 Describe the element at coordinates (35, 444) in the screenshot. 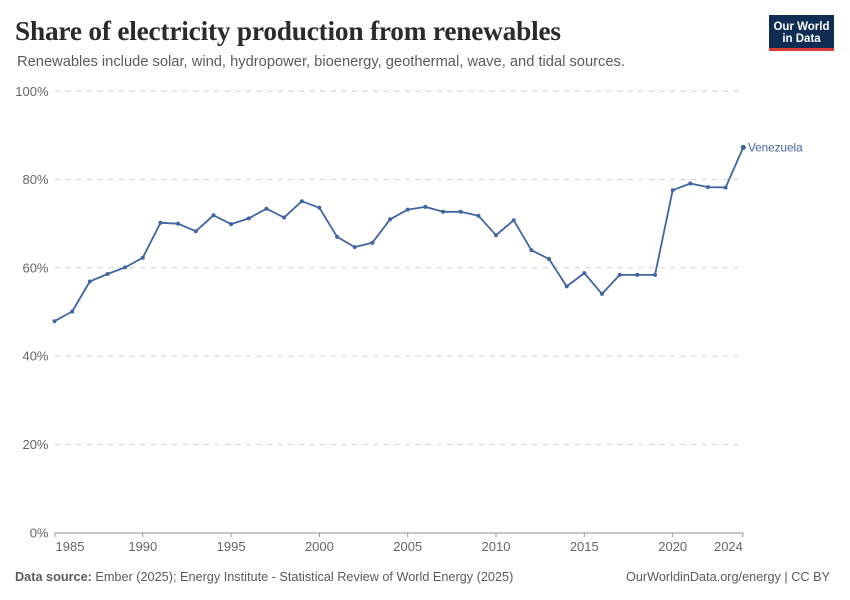

I see `svg-text: 20%` at that location.